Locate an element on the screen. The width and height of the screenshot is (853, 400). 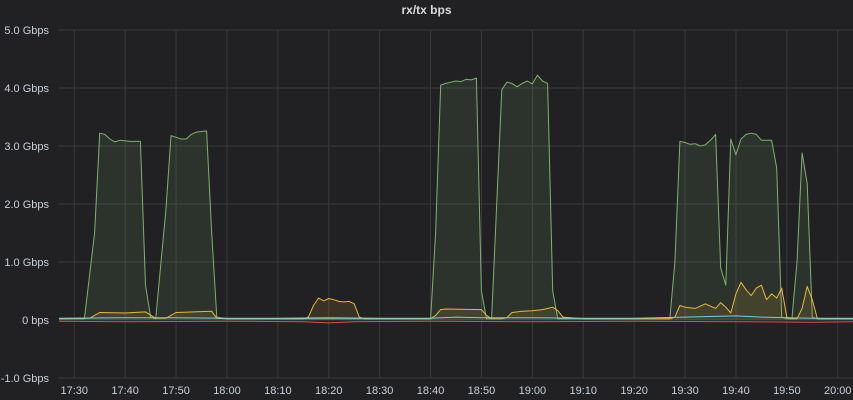
x-tick-label: 20:00 is located at coordinates (838, 391).